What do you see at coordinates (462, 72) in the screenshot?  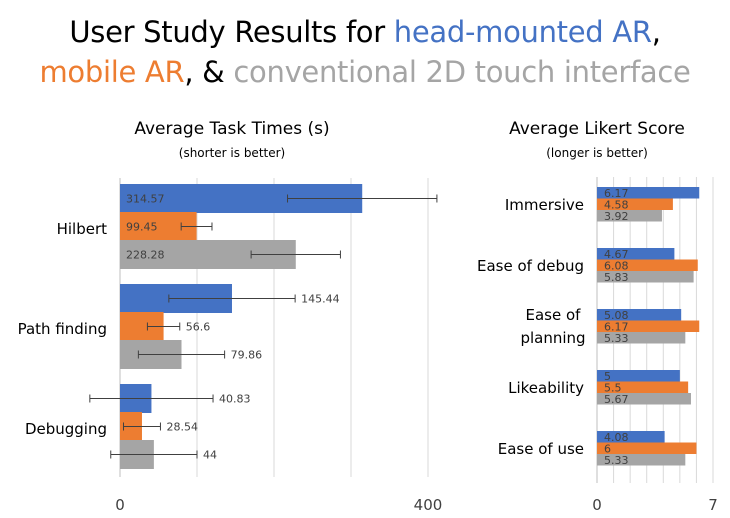 I see `title-series-conventional: conventional 2D touch interface` at bounding box center [462, 72].